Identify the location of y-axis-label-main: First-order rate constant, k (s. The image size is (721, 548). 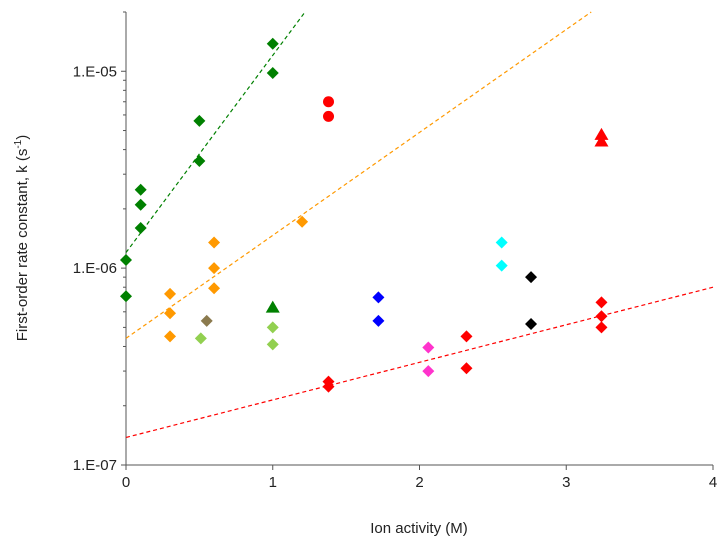
(22, 245).